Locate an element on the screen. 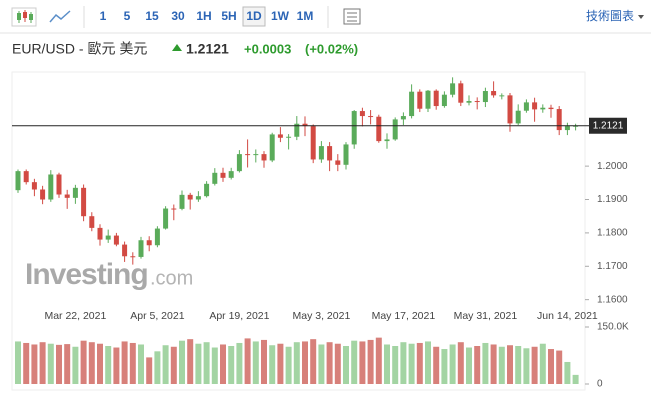 This screenshot has width=651, height=407. interval-button: 1M is located at coordinates (305, 16).